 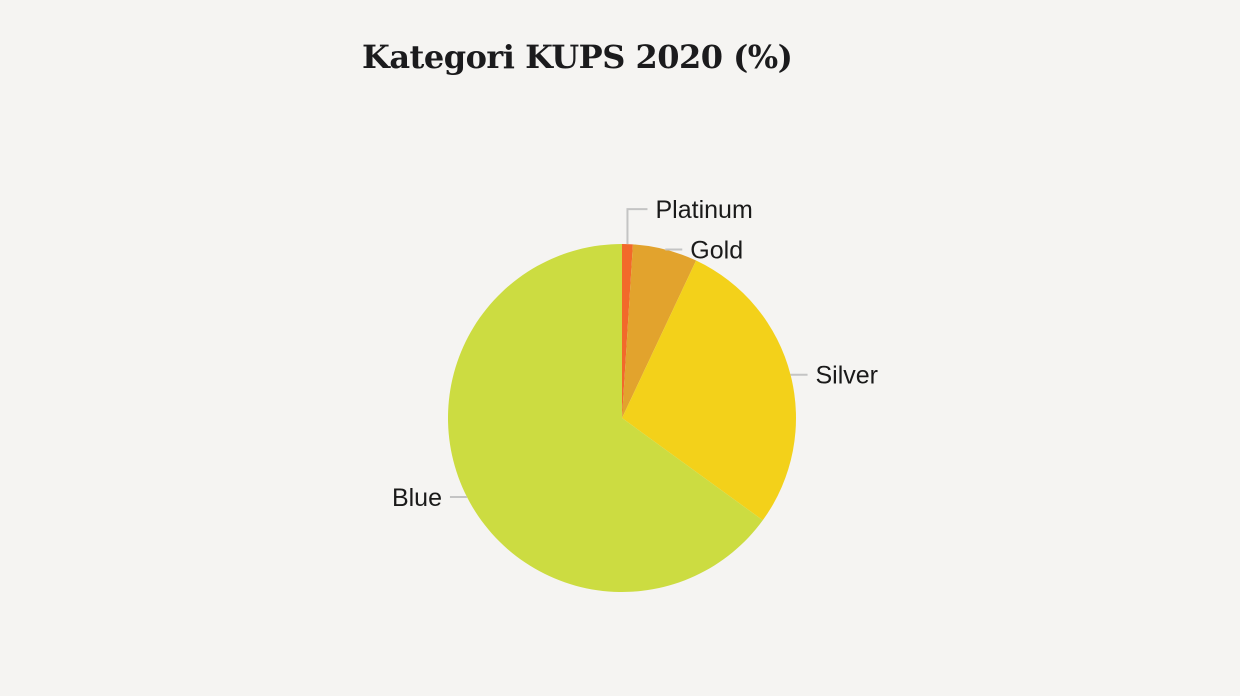 What do you see at coordinates (659, 331) in the screenshot?
I see `pie-slice-gold` at bounding box center [659, 331].